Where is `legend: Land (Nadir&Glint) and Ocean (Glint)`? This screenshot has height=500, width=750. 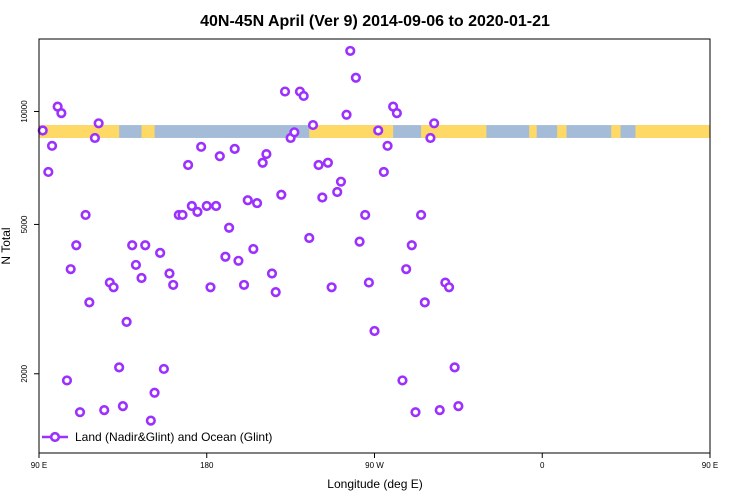 legend: Land (Nadir&Glint) and Ocean (Glint) is located at coordinates (157, 437).